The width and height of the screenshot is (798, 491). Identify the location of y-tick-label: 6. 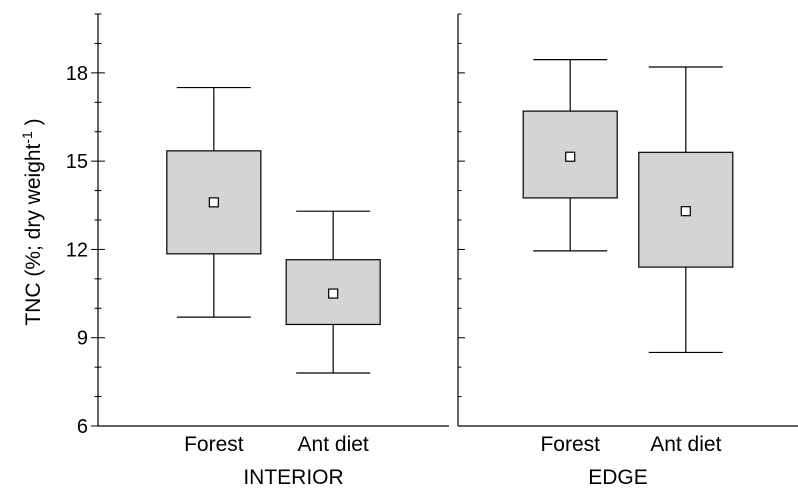
(82, 427).